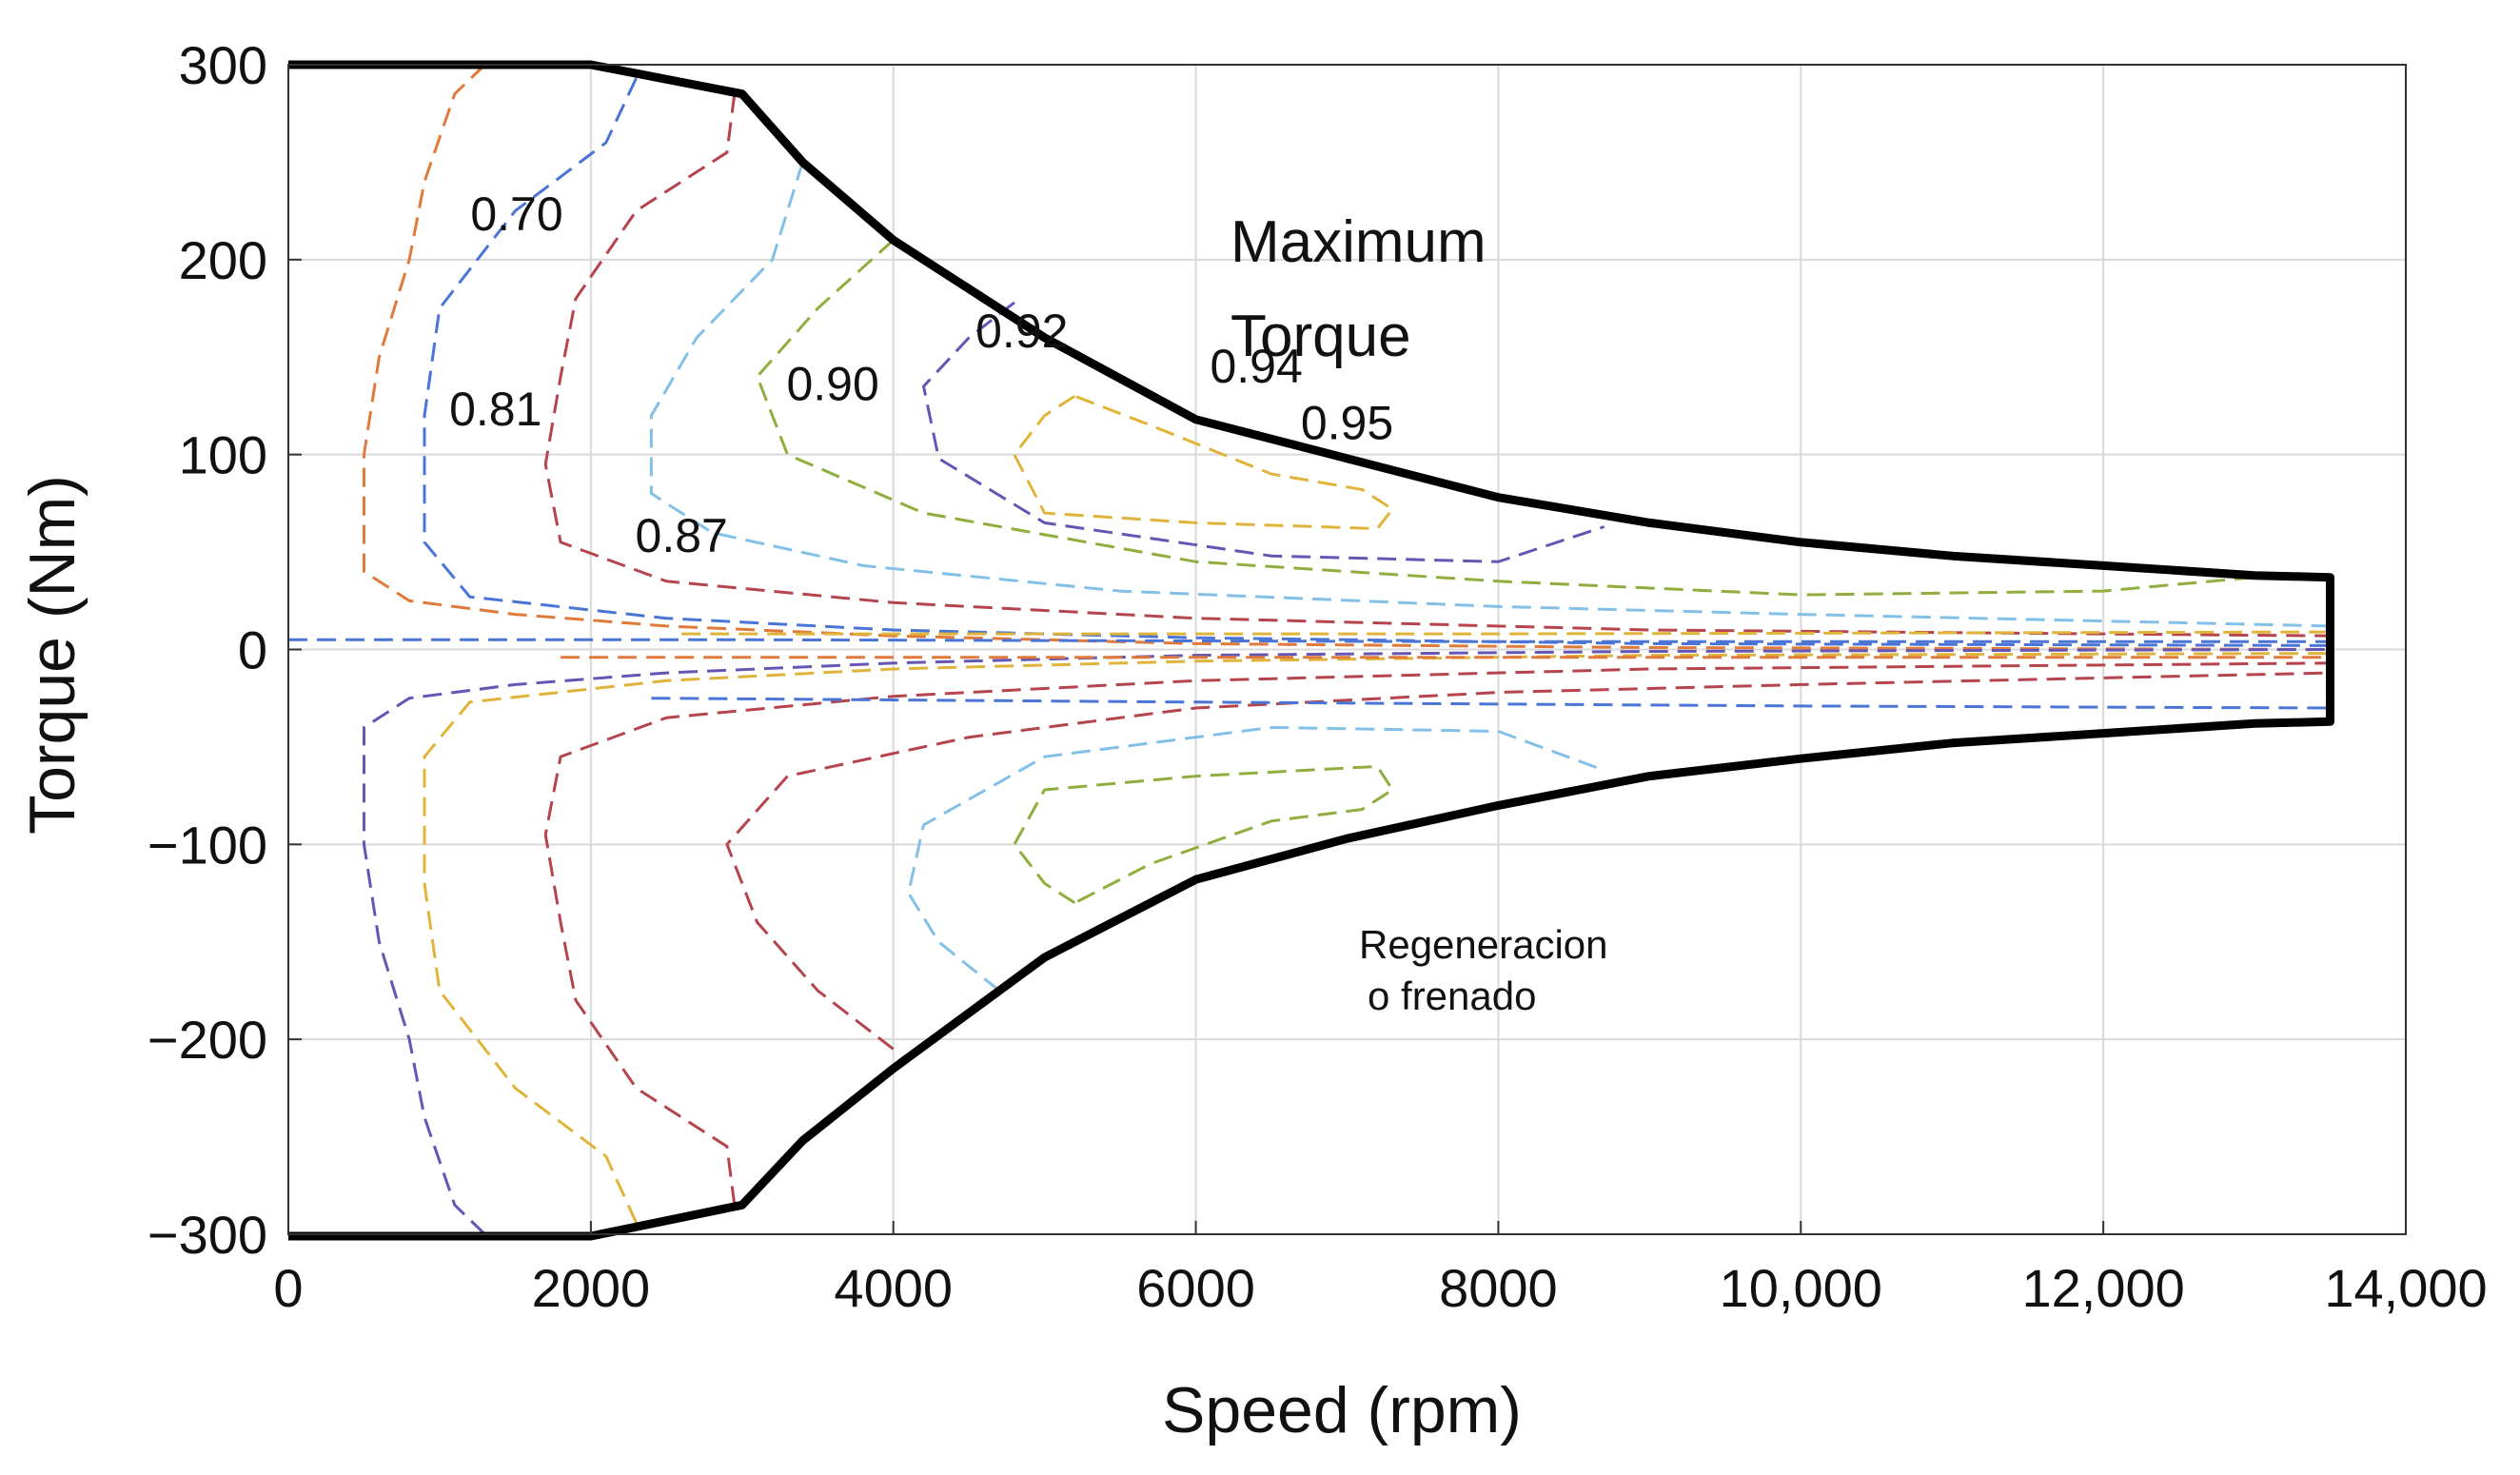 This screenshot has height=1475, width=2520. What do you see at coordinates (1342, 1410) in the screenshot?
I see `x-axis-title: Speed (rpm)` at bounding box center [1342, 1410].